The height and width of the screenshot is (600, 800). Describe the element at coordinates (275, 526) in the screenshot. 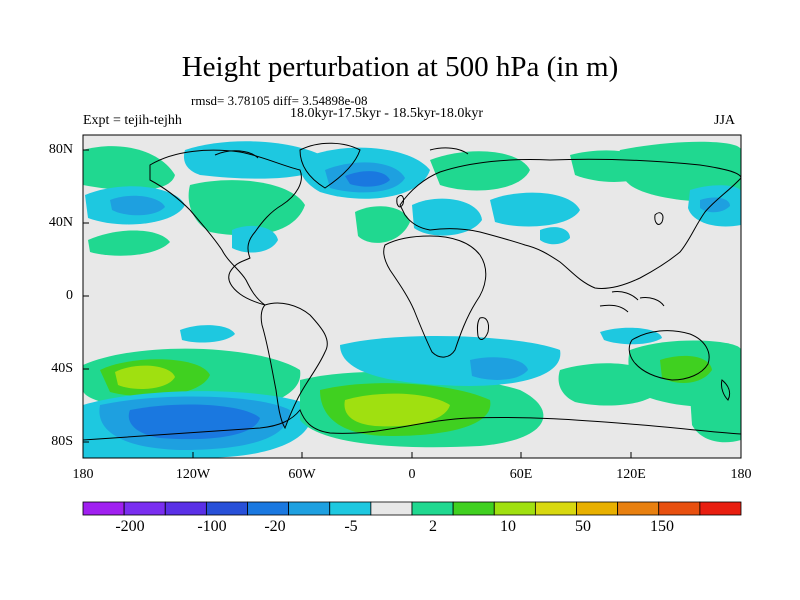

I see `colorbar-label: -20` at that location.